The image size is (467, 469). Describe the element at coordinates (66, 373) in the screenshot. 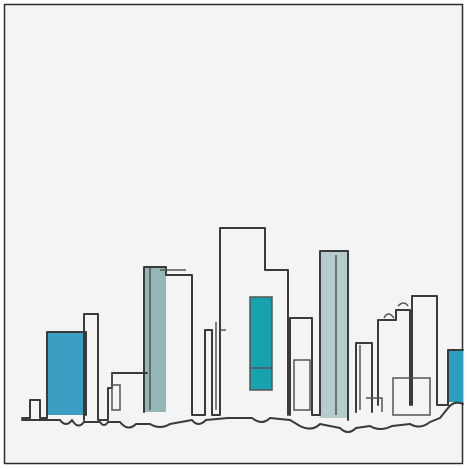

I see `blue-block` at that location.